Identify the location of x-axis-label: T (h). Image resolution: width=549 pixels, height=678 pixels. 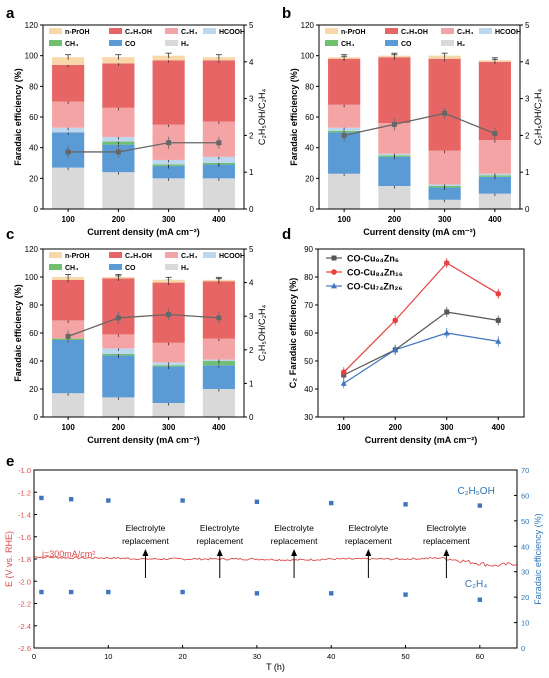
(275, 667).